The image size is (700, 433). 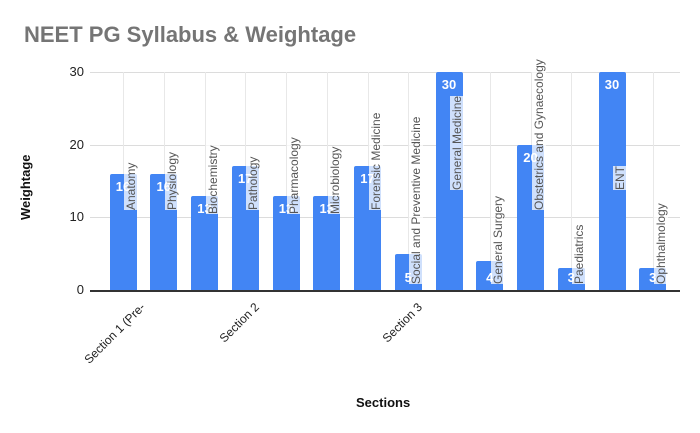 I want to click on bar-category-label: ENT, so click(x=620, y=178).